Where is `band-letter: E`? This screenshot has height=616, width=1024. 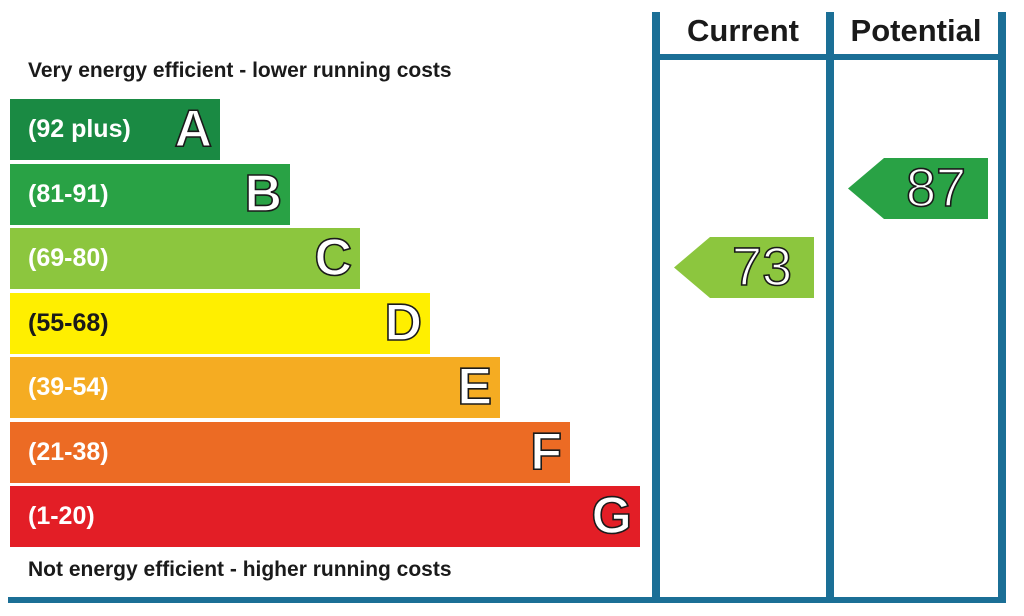 band-letter: E is located at coordinates (475, 387).